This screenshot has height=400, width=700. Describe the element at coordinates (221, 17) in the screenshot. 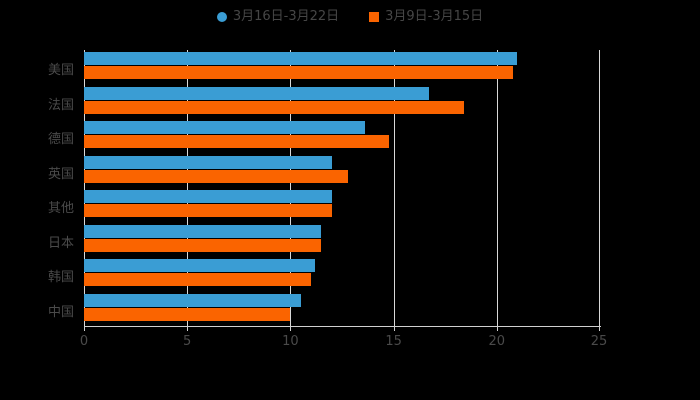

I see `legend-marker-circle-icon` at that location.